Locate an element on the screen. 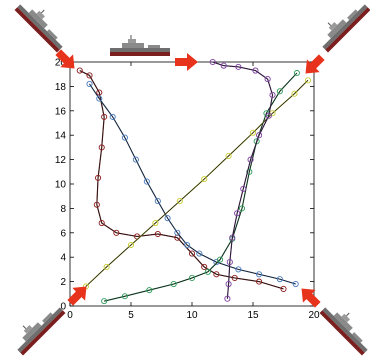  ship-bottom-left-icon is located at coordinates (41, 331).